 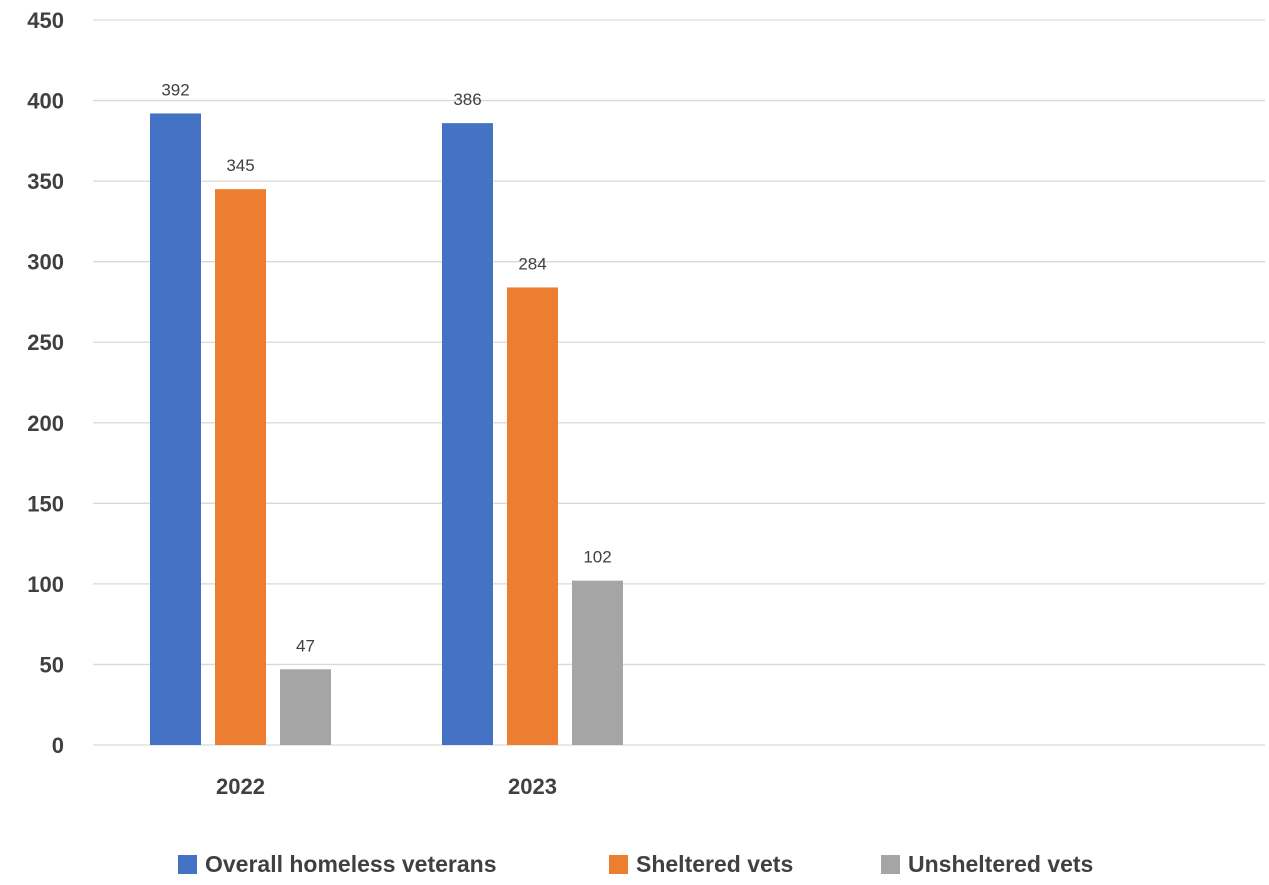 I want to click on legend-item: Overall homeless veterans, so click(x=337, y=864).